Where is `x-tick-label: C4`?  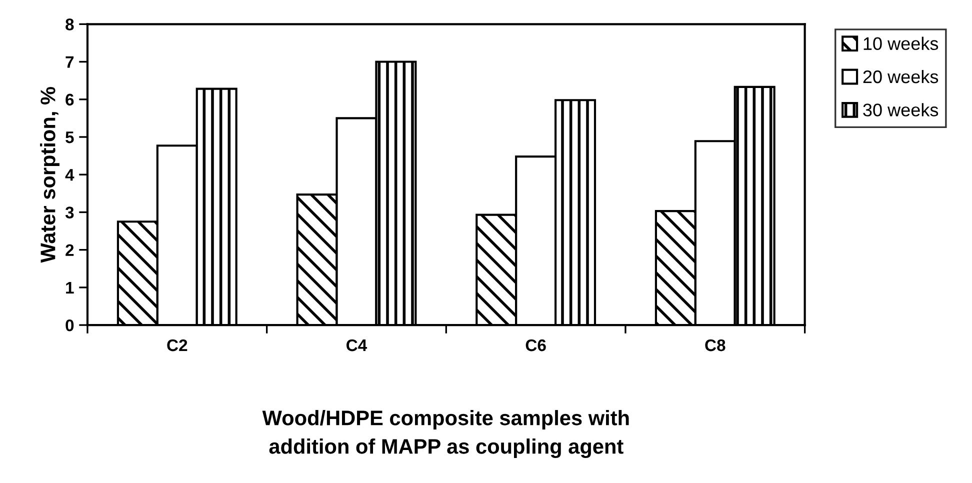 x-tick-label: C4 is located at coordinates (357, 345).